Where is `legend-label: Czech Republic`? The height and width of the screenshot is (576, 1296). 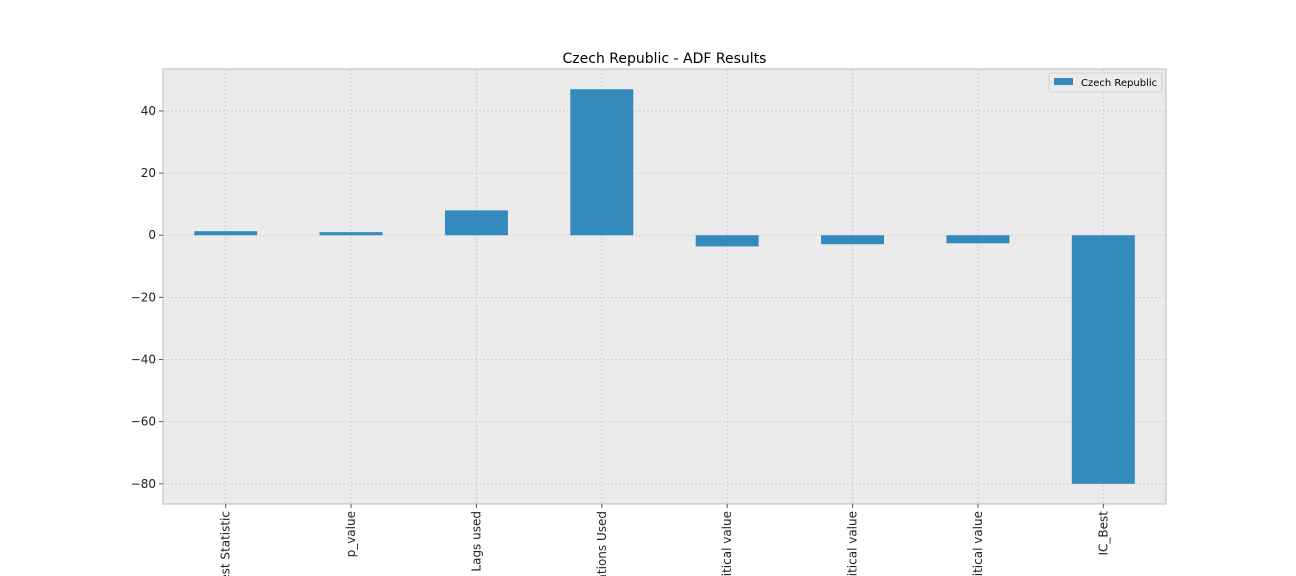 legend-label: Czech Republic is located at coordinates (1119, 83).